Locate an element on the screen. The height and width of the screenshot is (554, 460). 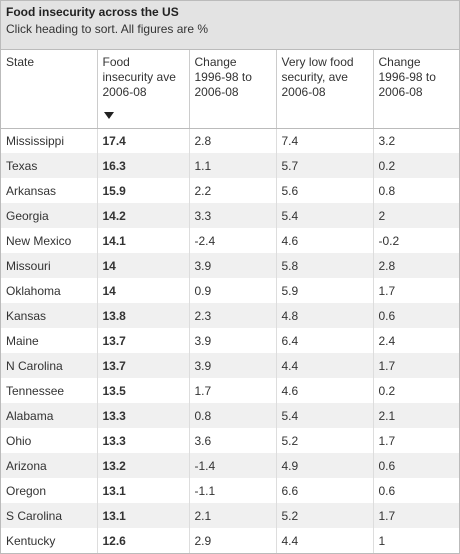
table-row: N Carolina 13.7 3.9 4.4 1.7 is located at coordinates (230, 365).